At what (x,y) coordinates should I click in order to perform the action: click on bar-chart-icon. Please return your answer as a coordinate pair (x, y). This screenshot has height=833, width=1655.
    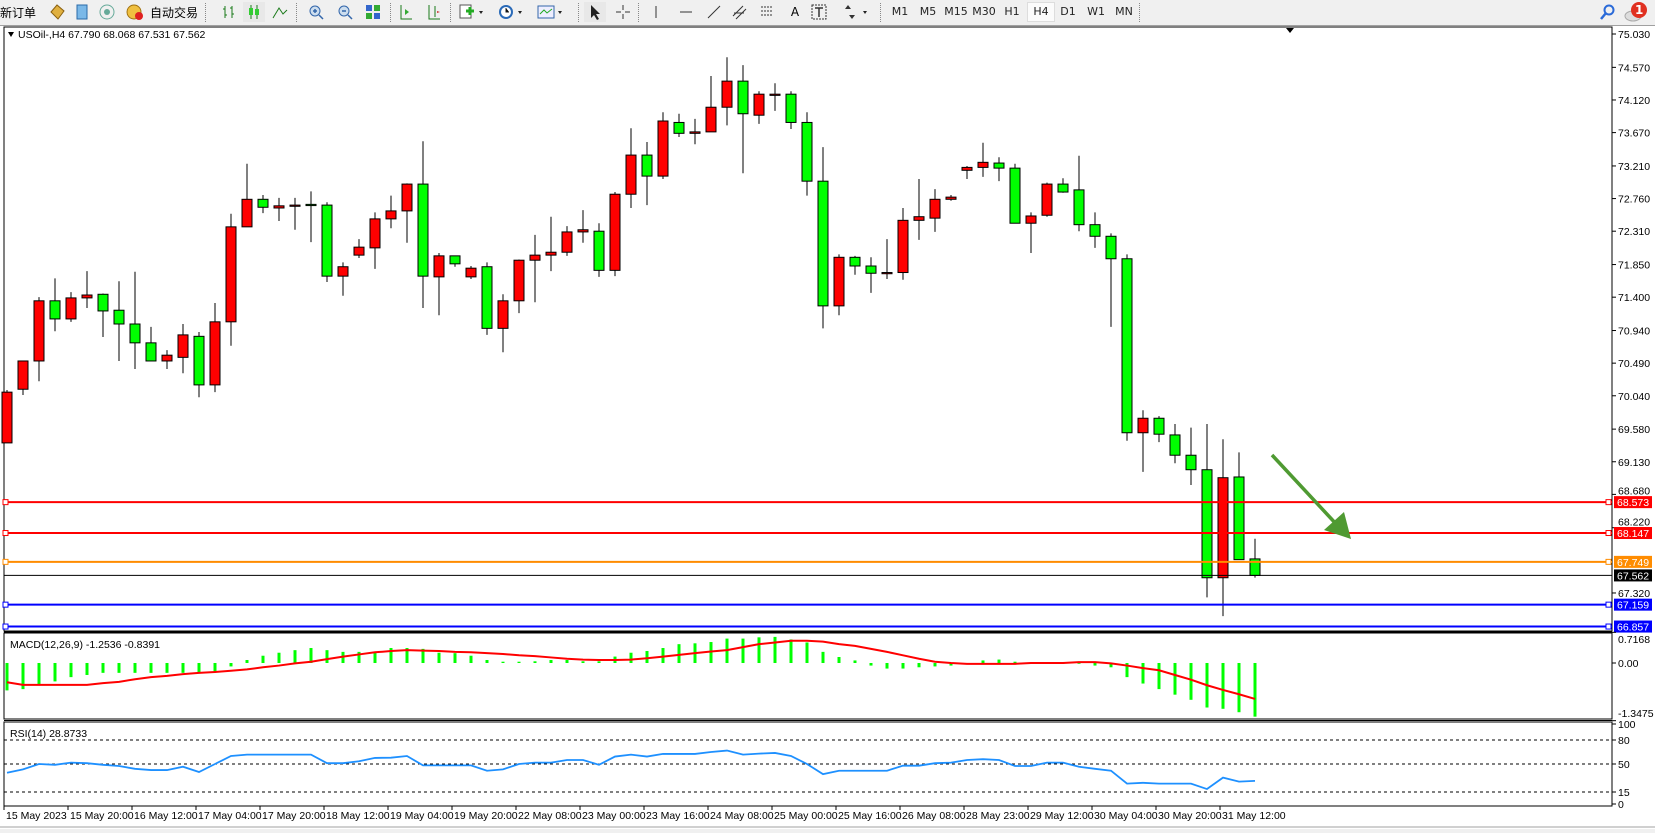
    Looking at the image, I should click on (229, 12).